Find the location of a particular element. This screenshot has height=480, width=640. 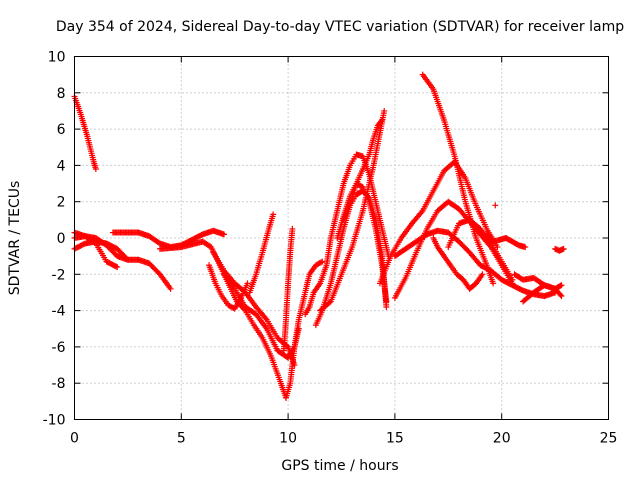

y-tick-label: 4 is located at coordinates (61, 166).